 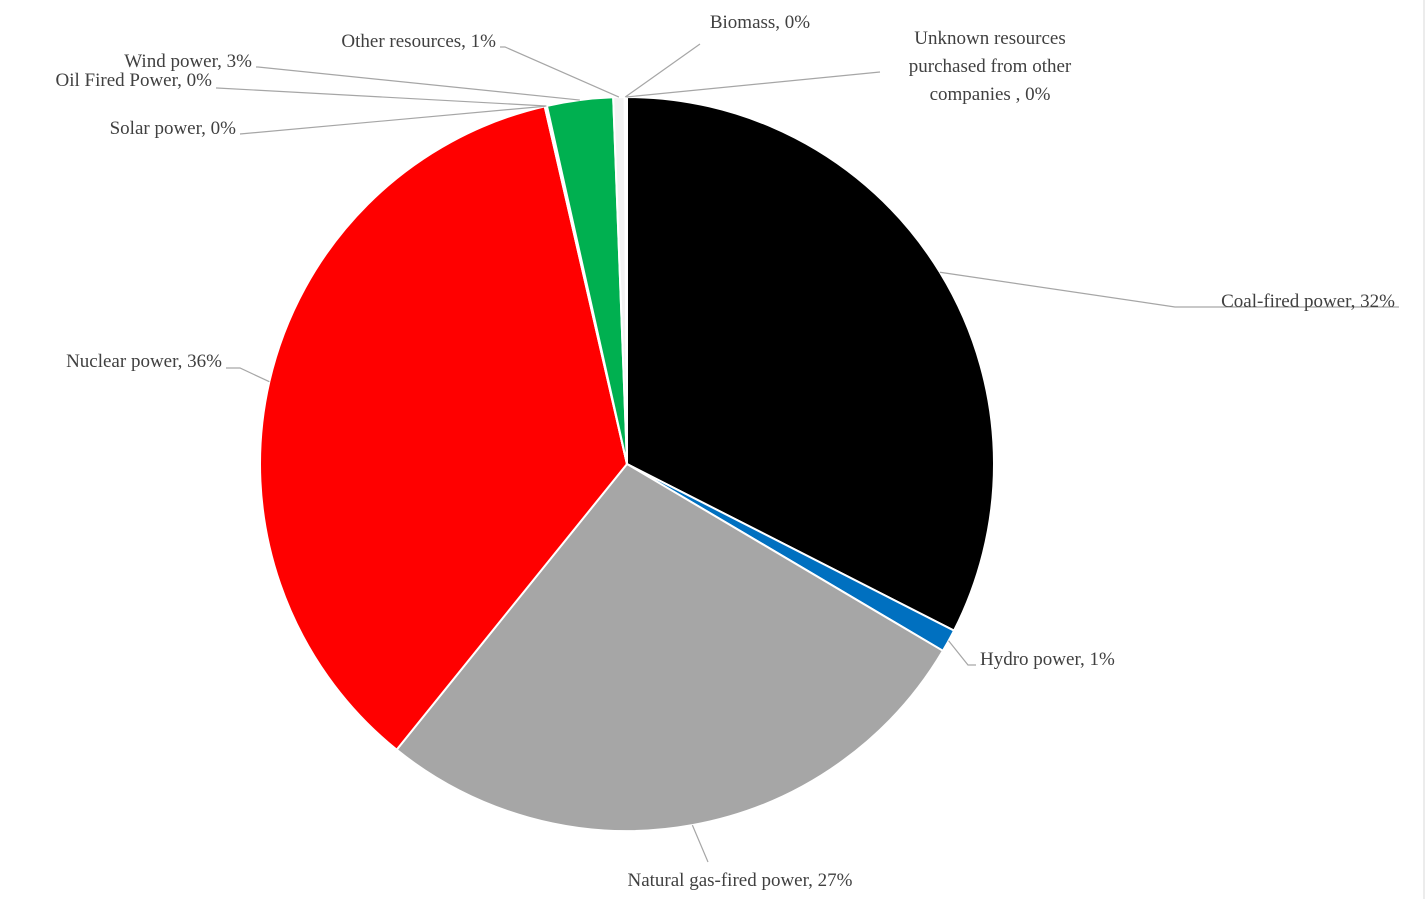 I want to click on data-label-natural-gas-fired-power: Natural gas-fired power, 27%, so click(x=739, y=880).